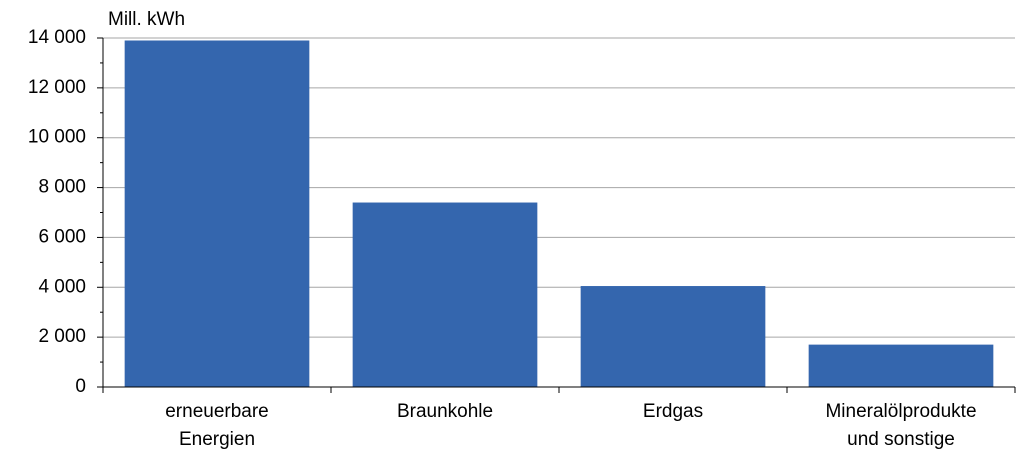 The width and height of the screenshot is (1025, 458). Describe the element at coordinates (80, 386) in the screenshot. I see `y-tick-label: 0` at that location.